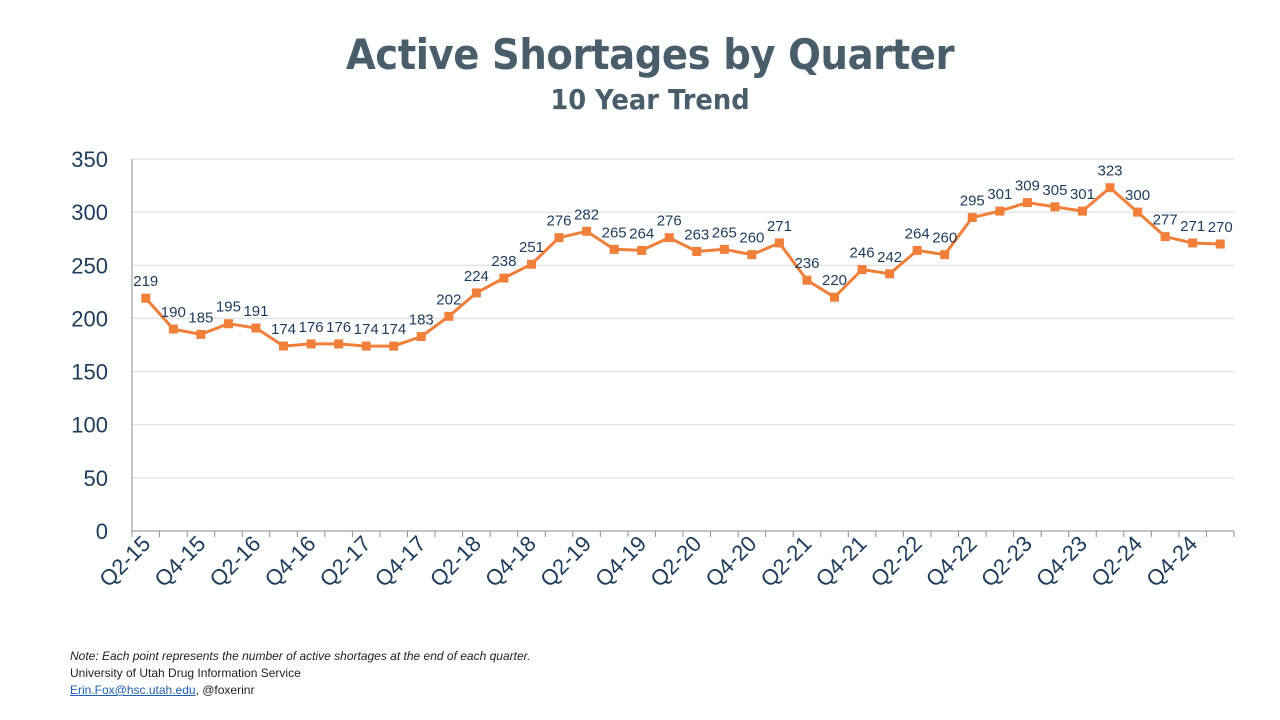  Describe the element at coordinates (1061, 561) in the screenshot. I see `x-tick-label: Q4-23` at that location.